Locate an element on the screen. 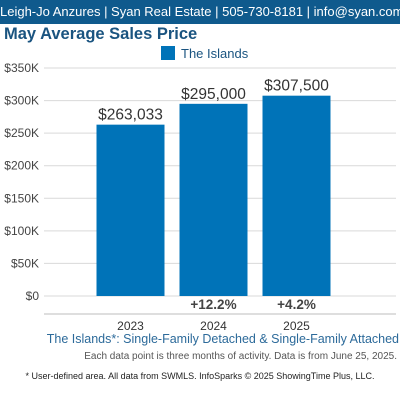 The height and width of the screenshot is (400, 400). y-axis-ticks: $0 $50K $100K $150K $200K $250K $300K $350K is located at coordinates (21, 182).